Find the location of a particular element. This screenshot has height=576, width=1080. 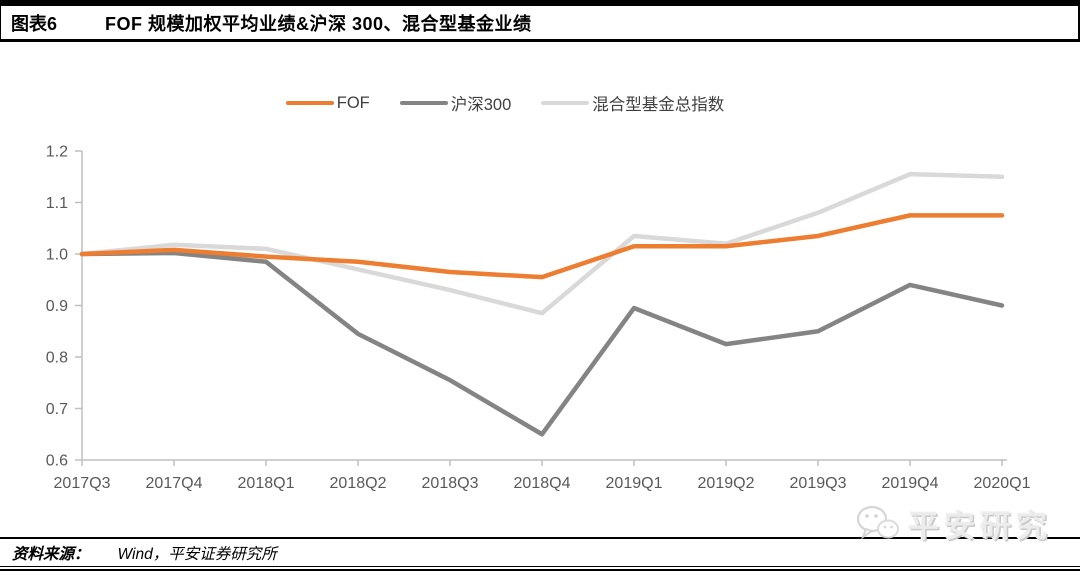

svg-text: 2017Q3 is located at coordinates (82, 483).